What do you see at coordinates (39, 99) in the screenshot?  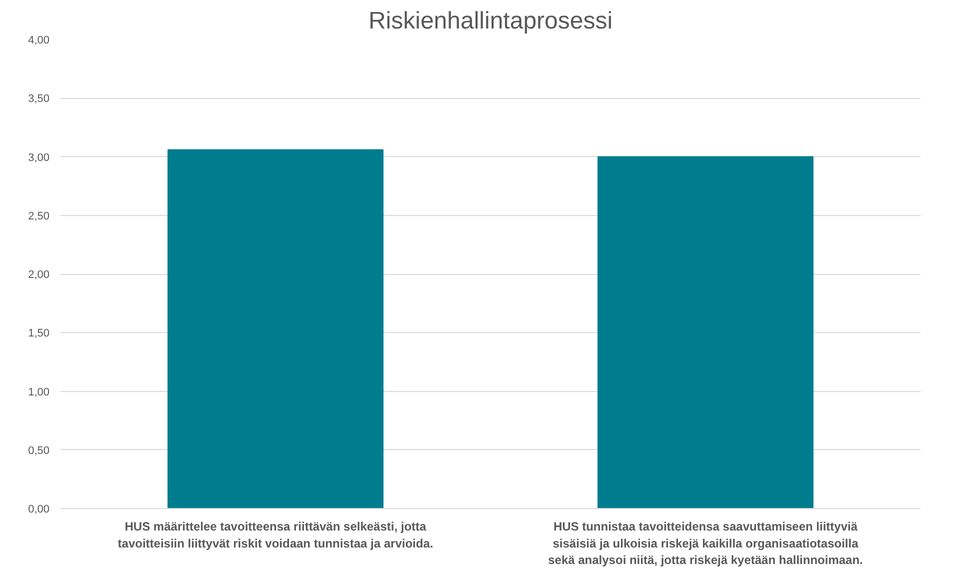 I see `y-tick-label: 3,50` at bounding box center [39, 99].